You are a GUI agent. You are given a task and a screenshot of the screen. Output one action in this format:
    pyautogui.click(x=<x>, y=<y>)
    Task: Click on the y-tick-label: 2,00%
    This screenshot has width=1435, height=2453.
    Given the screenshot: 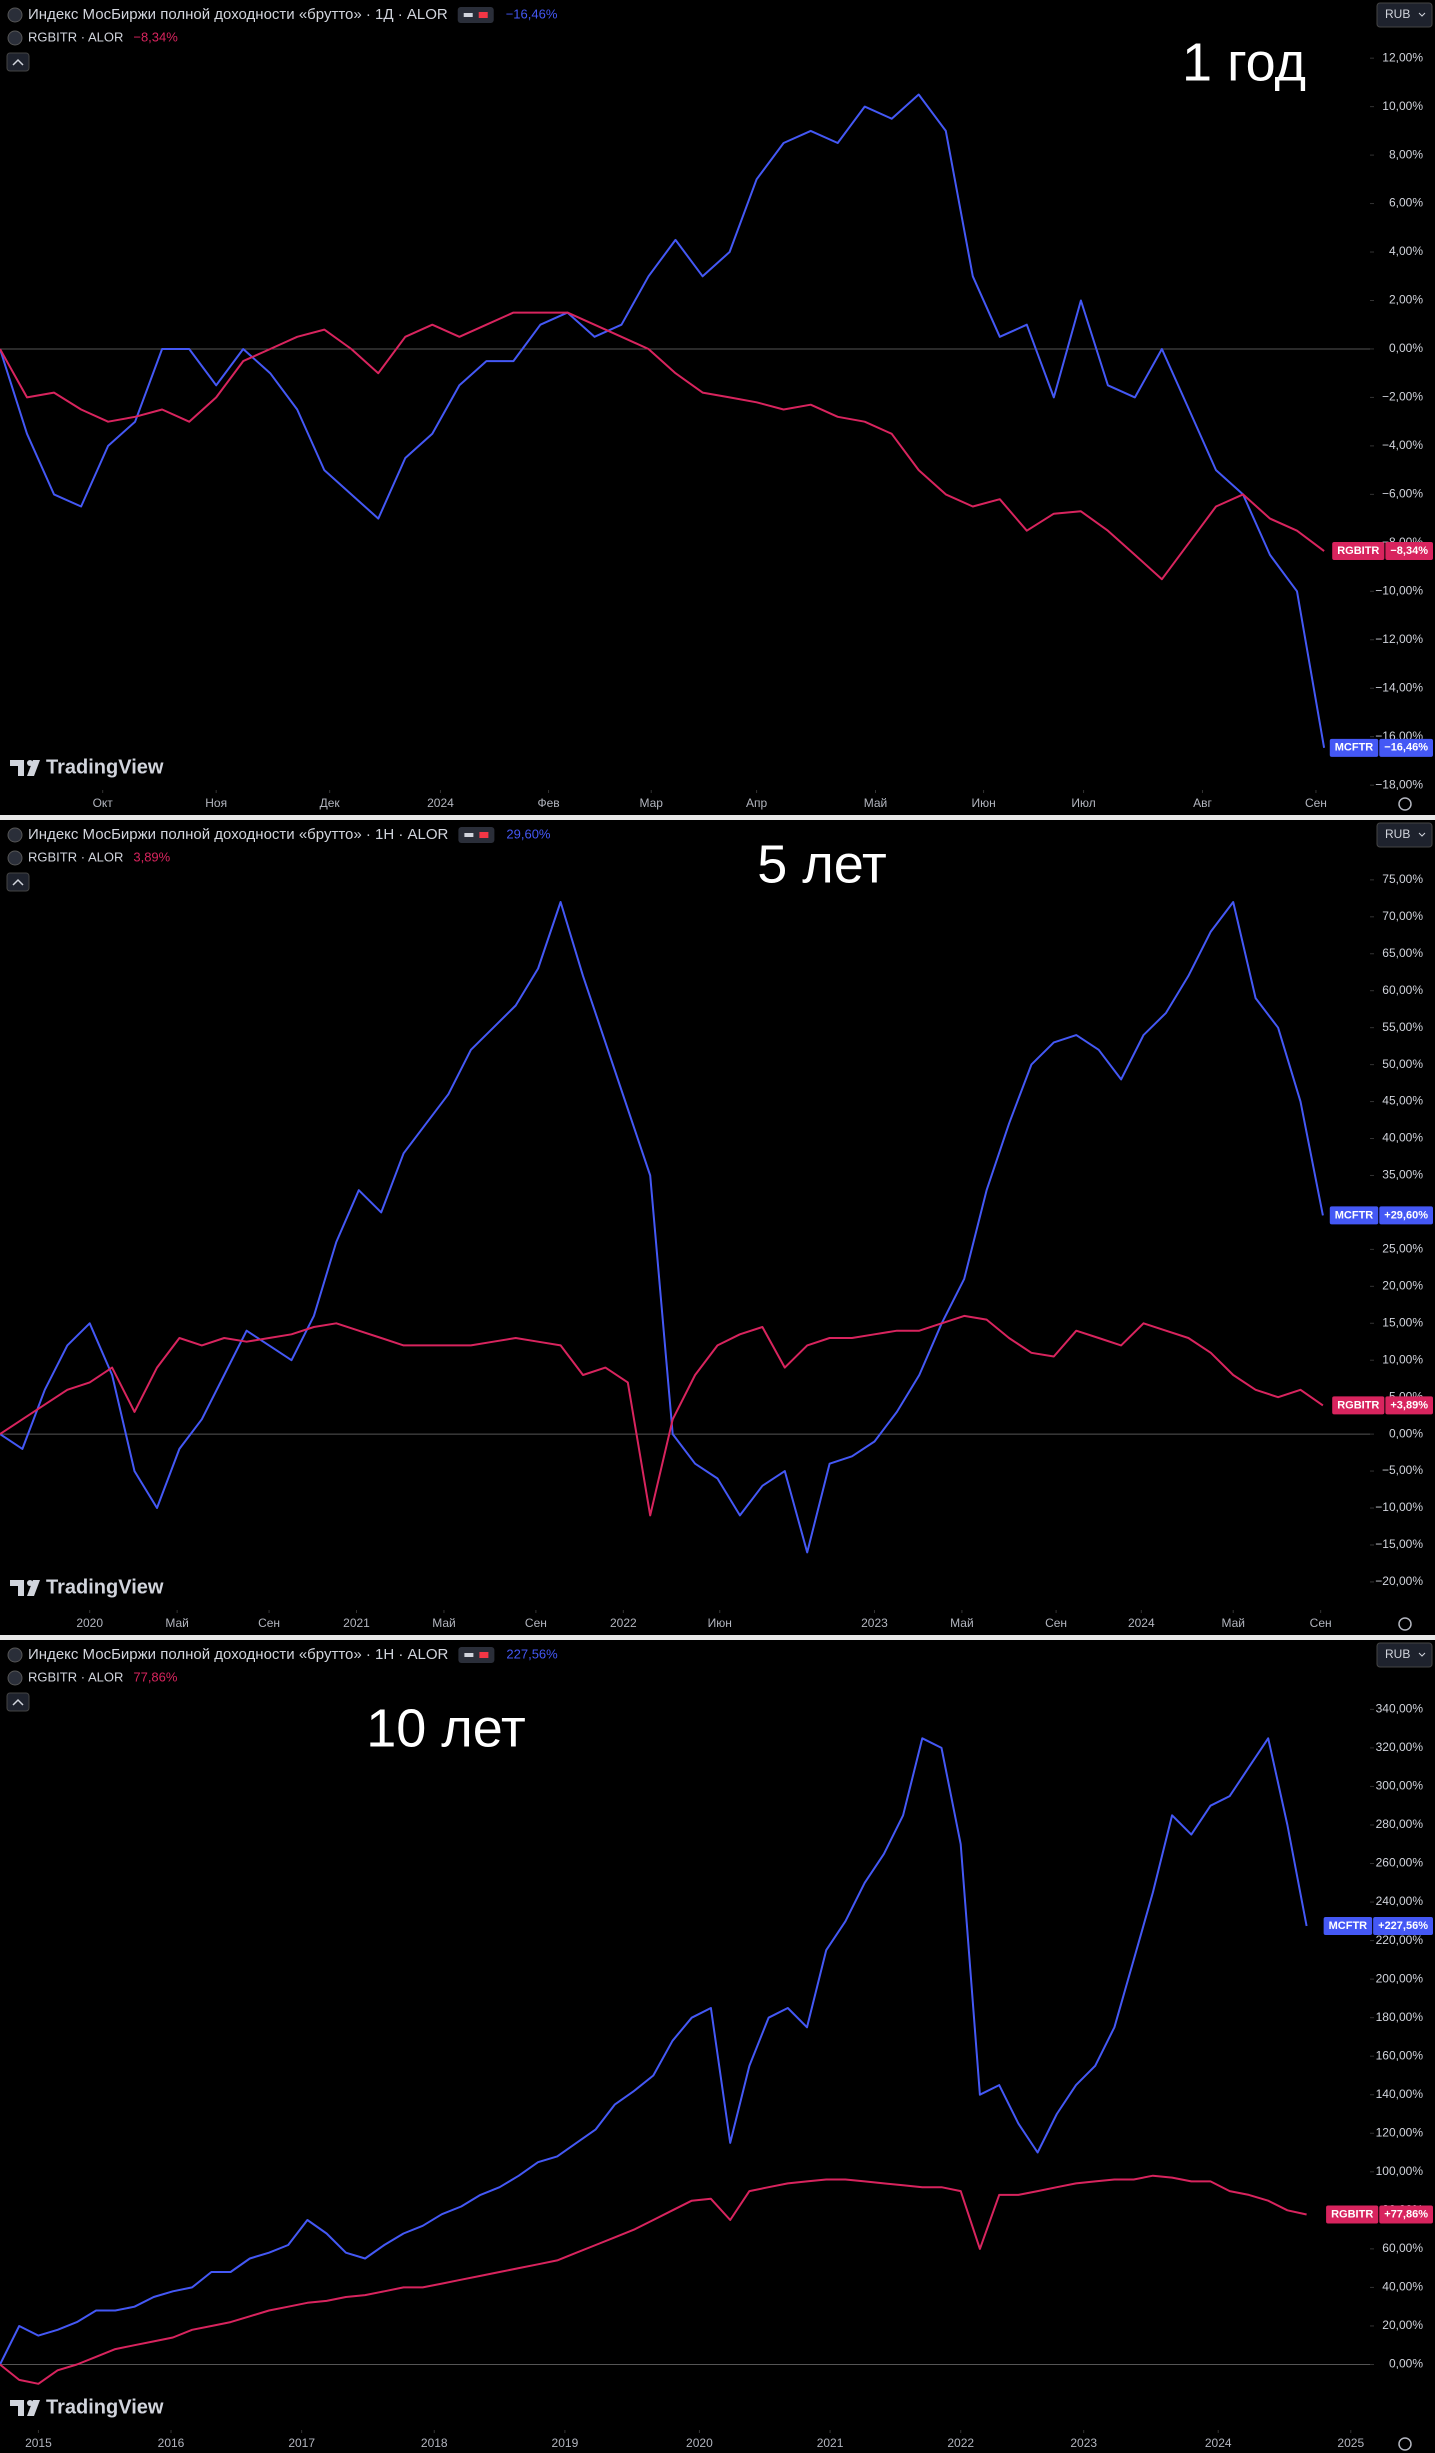 What is the action you would take?
    pyautogui.click(x=1406, y=300)
    